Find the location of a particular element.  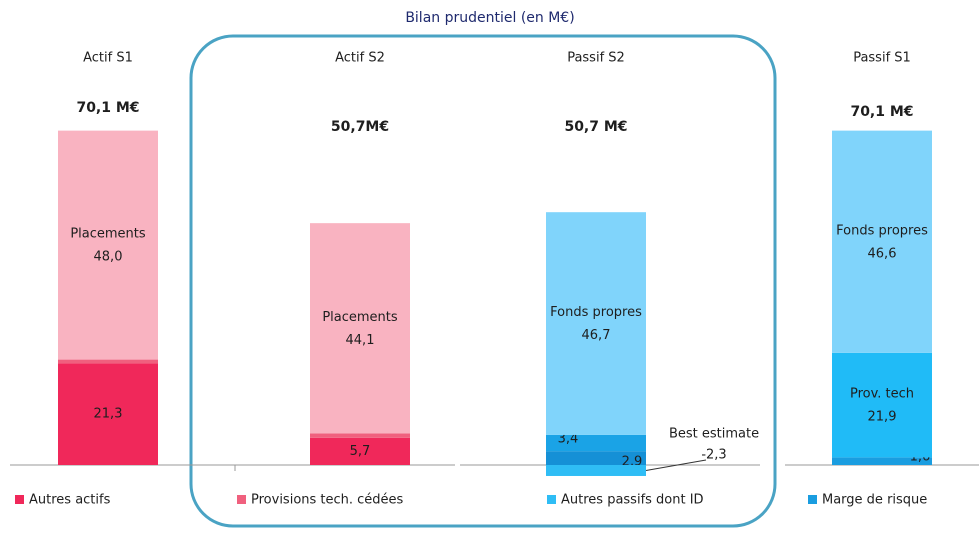

value-label: 48,0 is located at coordinates (108, 257).